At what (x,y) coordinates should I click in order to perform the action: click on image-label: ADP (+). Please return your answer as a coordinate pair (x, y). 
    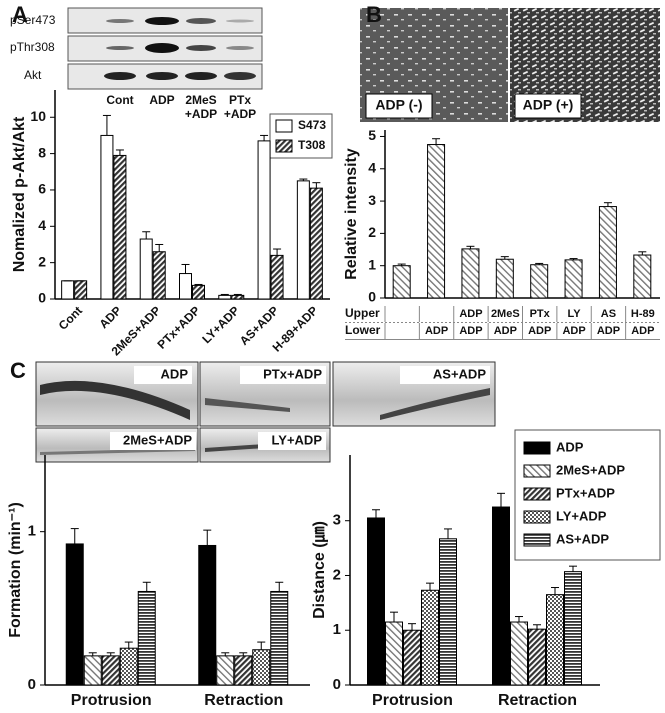
    Looking at the image, I should click on (548, 105).